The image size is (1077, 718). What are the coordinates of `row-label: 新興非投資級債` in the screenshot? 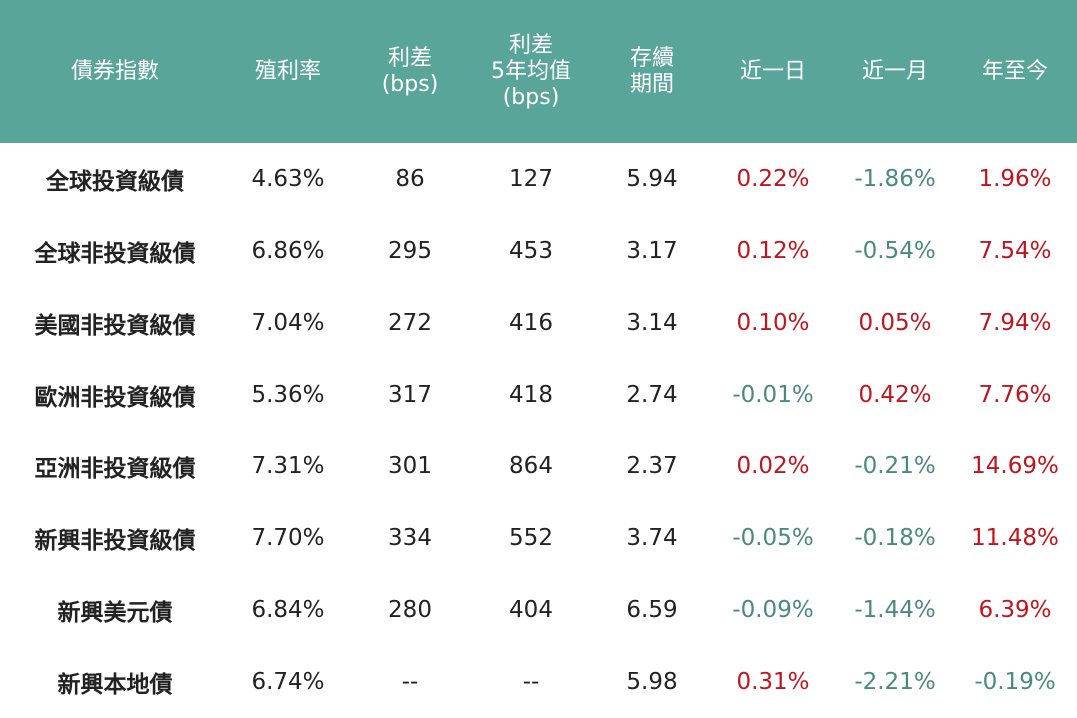 It's located at (115, 541).